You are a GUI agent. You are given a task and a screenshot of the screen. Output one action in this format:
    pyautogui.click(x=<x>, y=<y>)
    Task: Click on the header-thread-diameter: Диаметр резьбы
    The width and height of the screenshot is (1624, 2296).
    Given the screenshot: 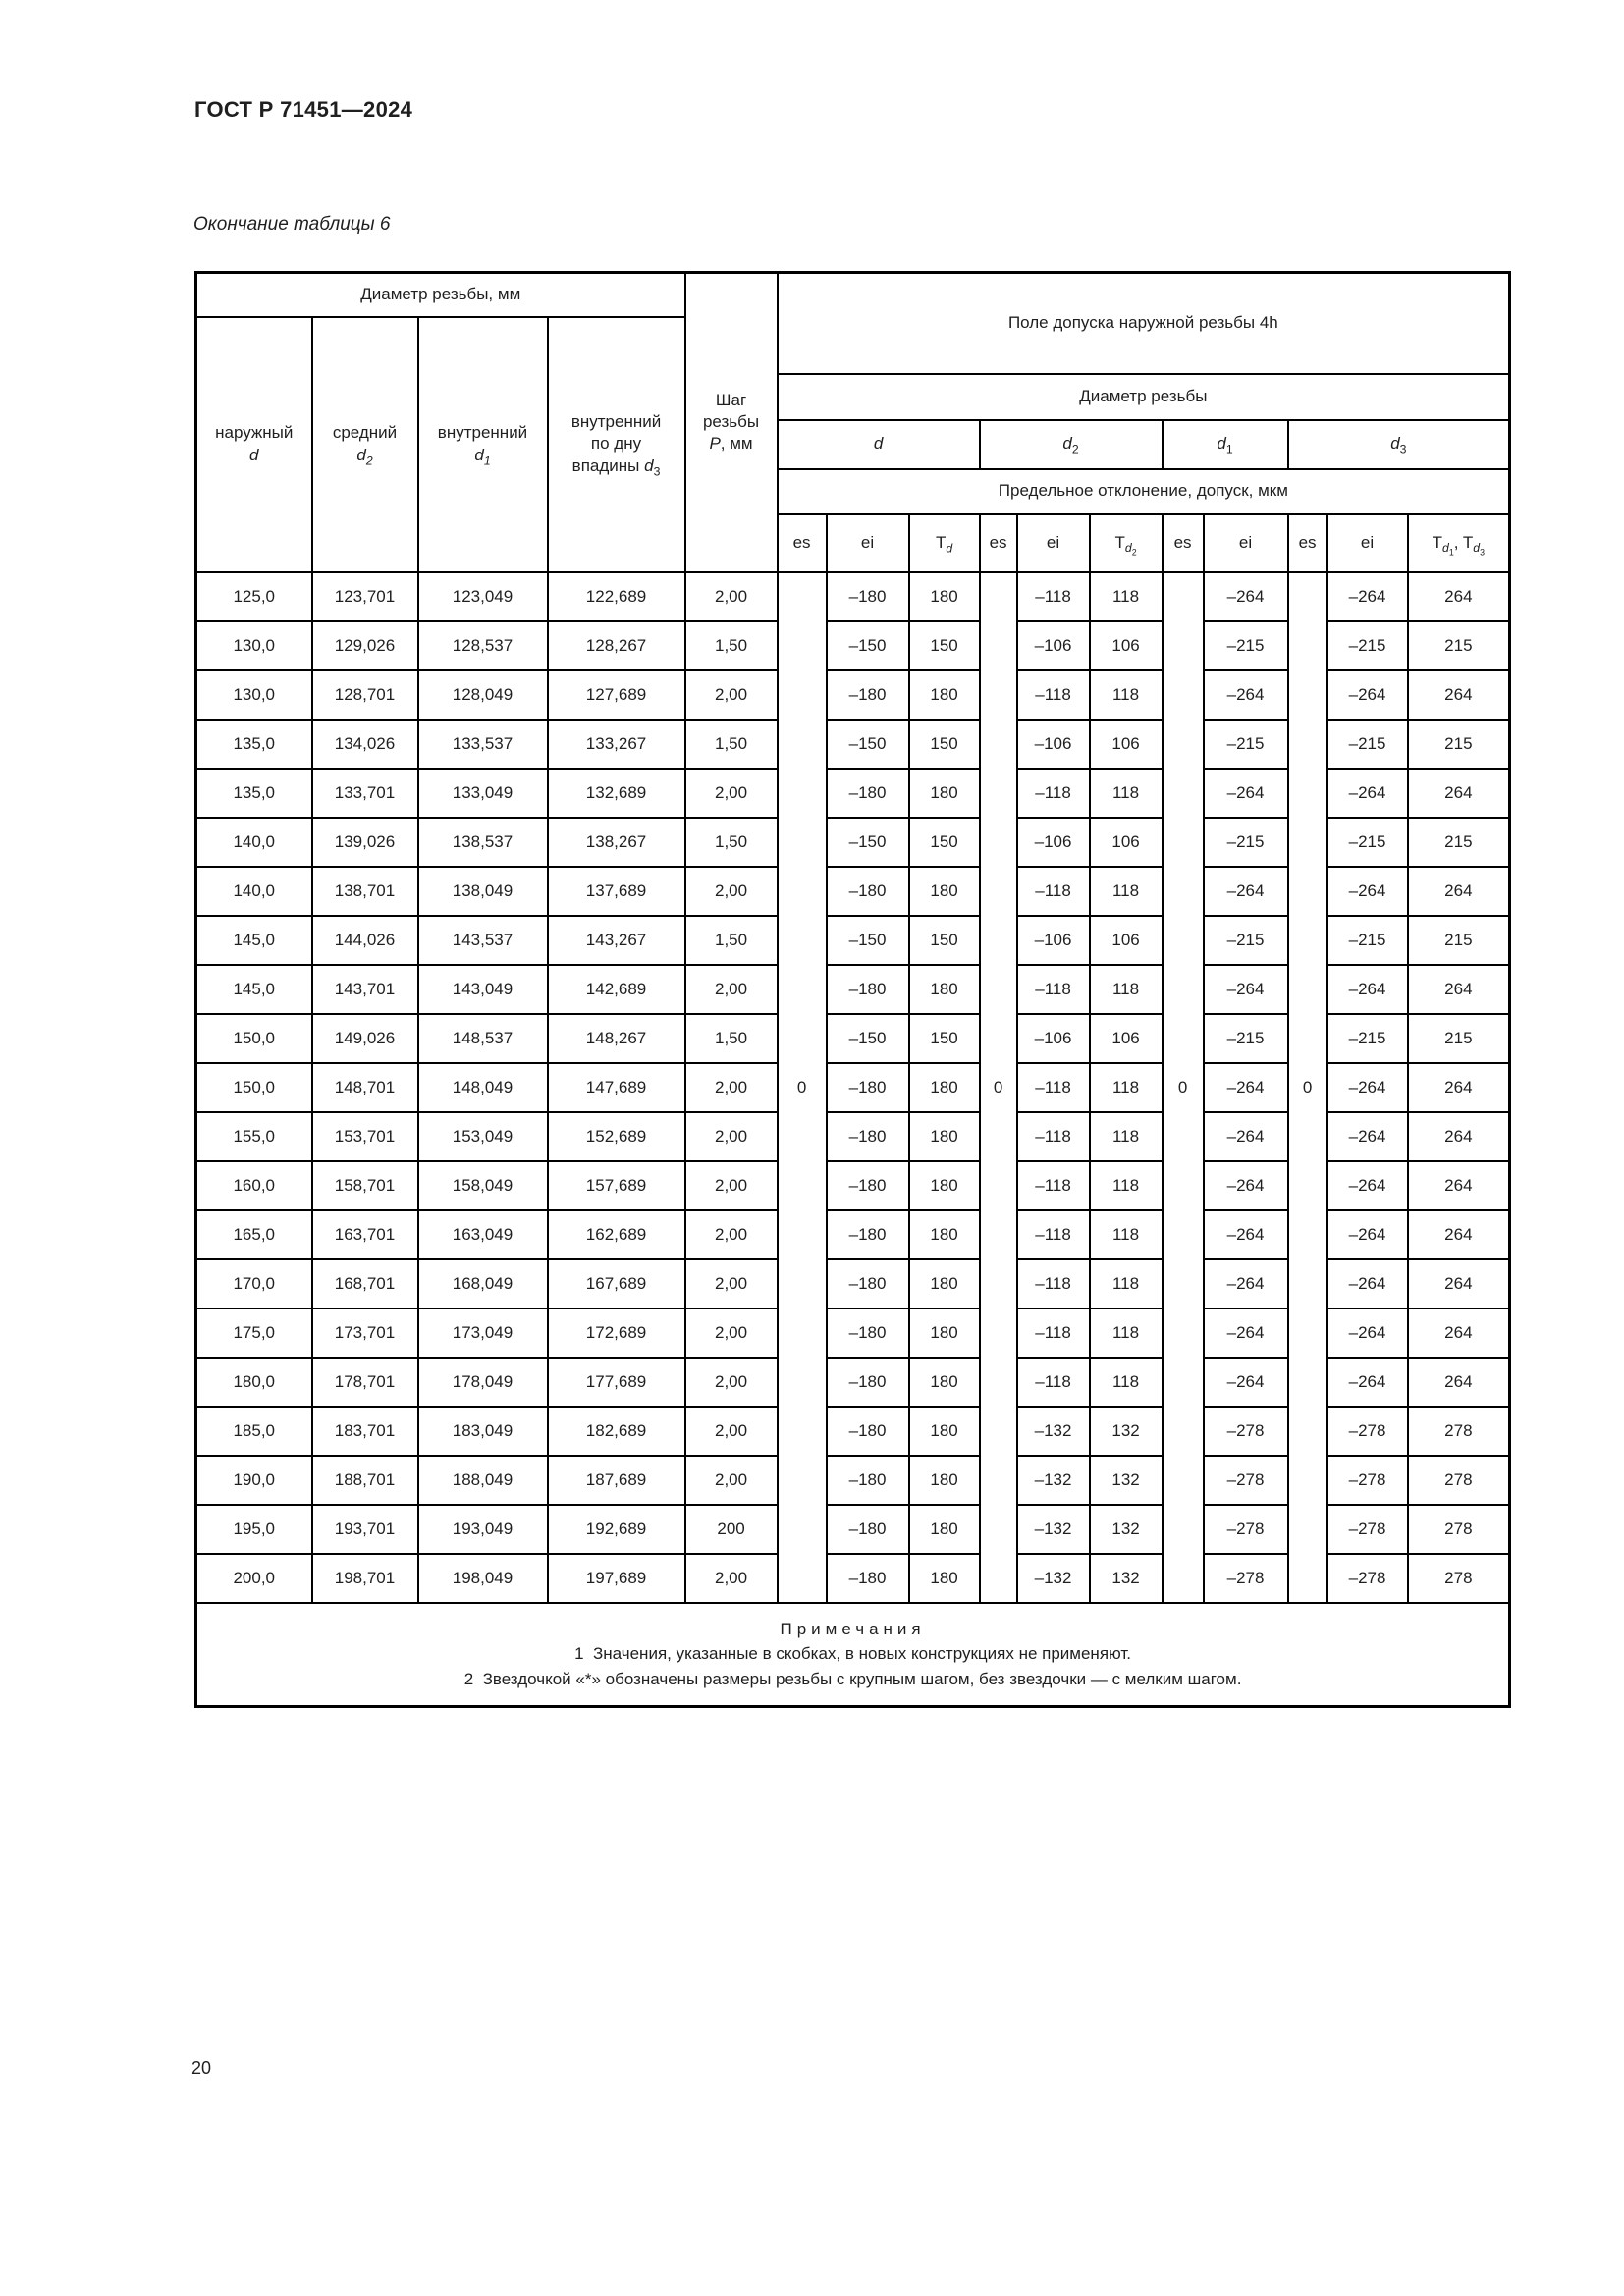 What is the action you would take?
    pyautogui.click(x=1143, y=396)
    